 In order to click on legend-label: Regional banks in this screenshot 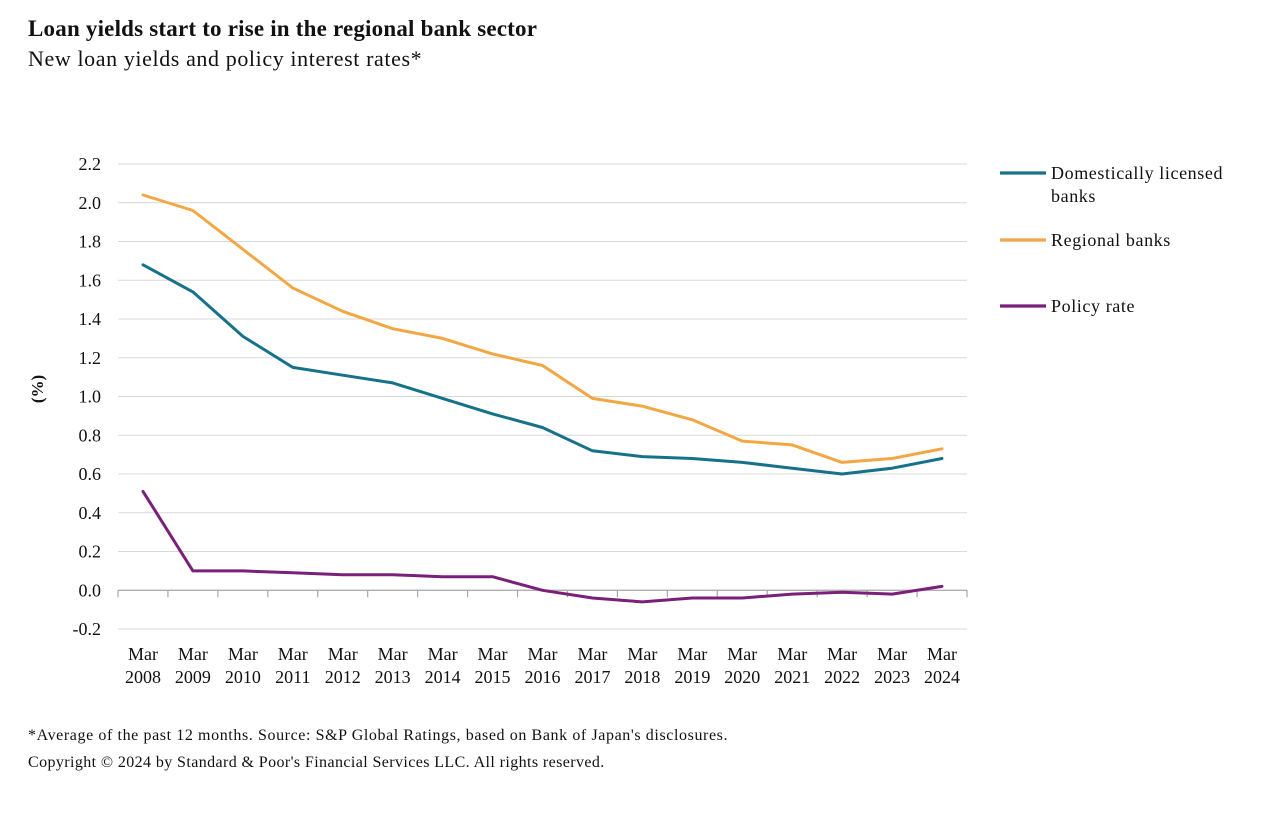, I will do `click(1111, 240)`.